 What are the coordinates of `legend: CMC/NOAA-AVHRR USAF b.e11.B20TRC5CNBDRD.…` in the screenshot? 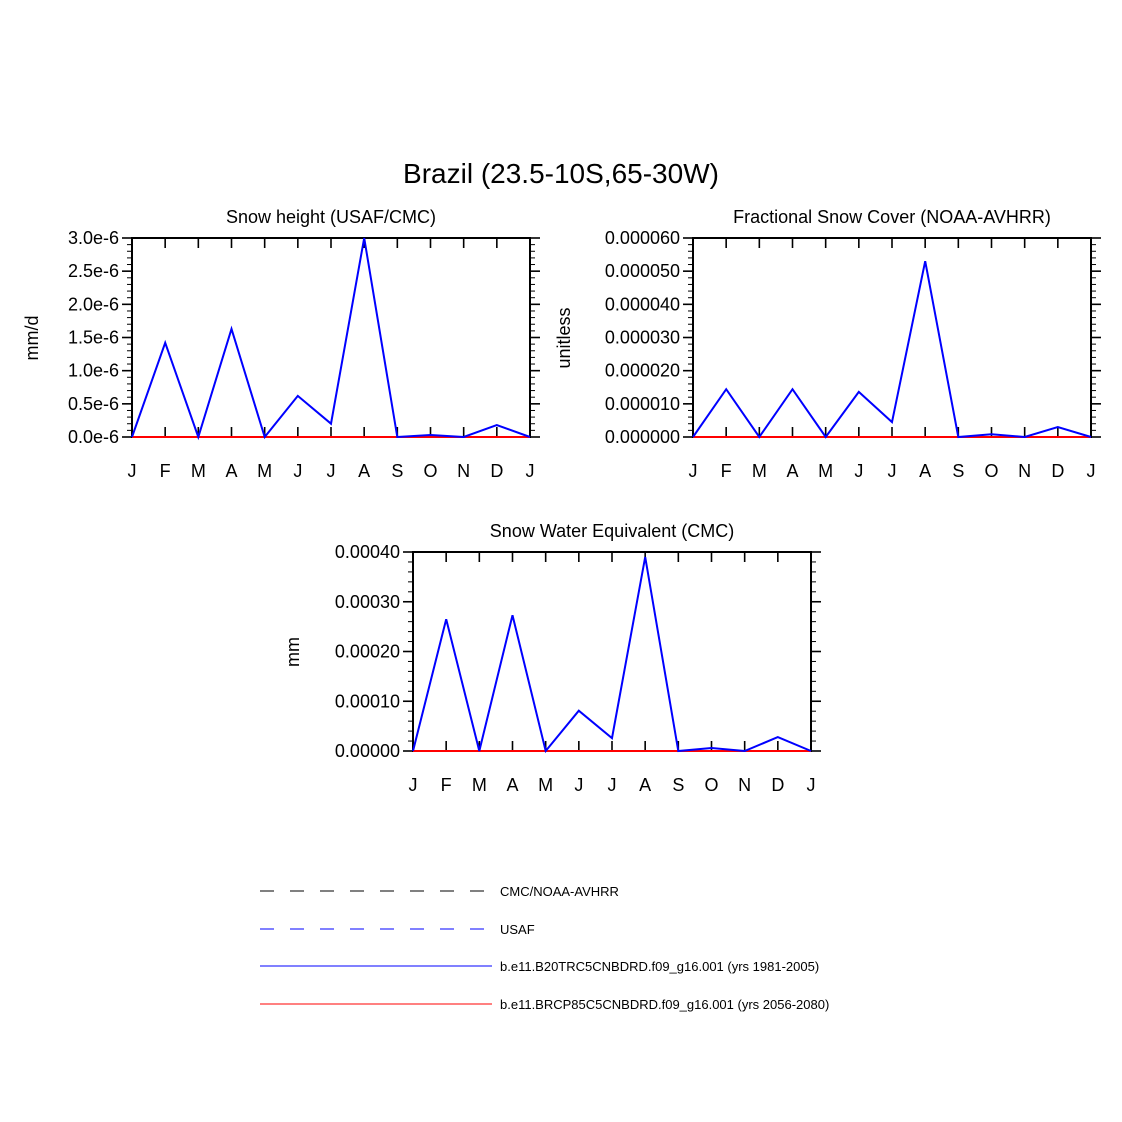 It's located at (544, 948).